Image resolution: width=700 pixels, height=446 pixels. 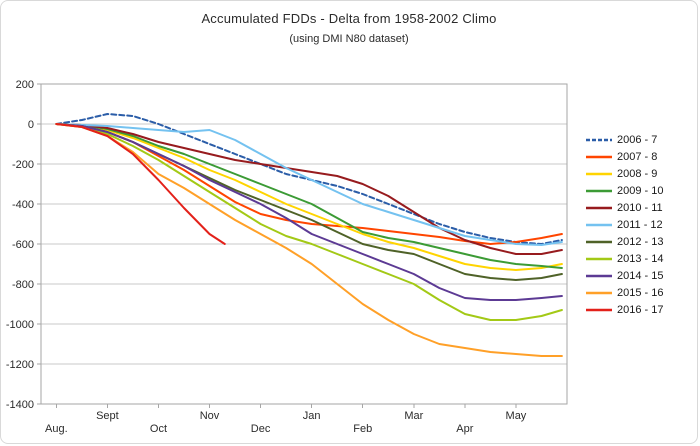 I want to click on x-tick-label: Feb, so click(x=362, y=429).